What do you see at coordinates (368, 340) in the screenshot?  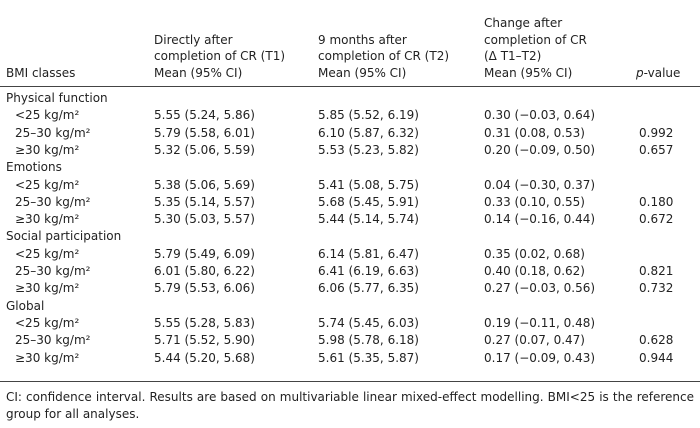 I see `t2-cell: 5.98 (5.78, 6.18)` at bounding box center [368, 340].